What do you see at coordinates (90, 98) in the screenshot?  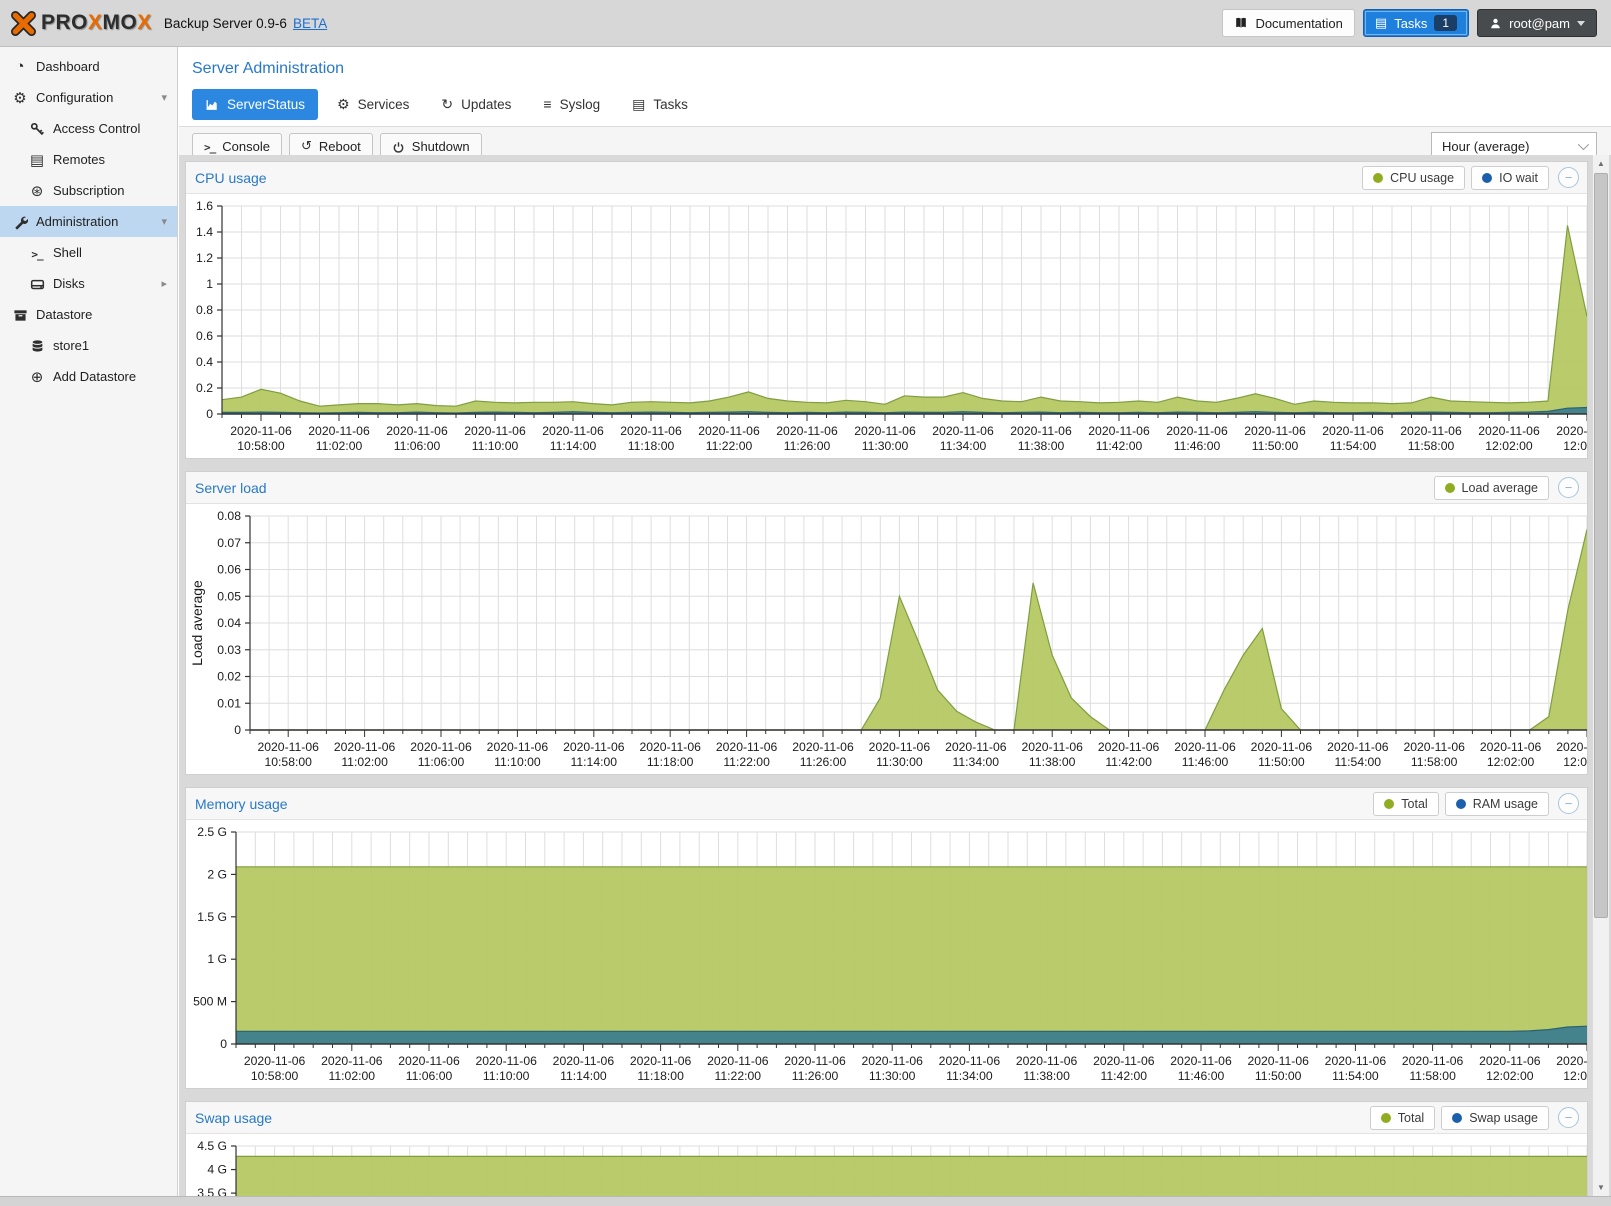 I see `sidebar-item-configuration: ⚙ Configuration ▾` at bounding box center [90, 98].